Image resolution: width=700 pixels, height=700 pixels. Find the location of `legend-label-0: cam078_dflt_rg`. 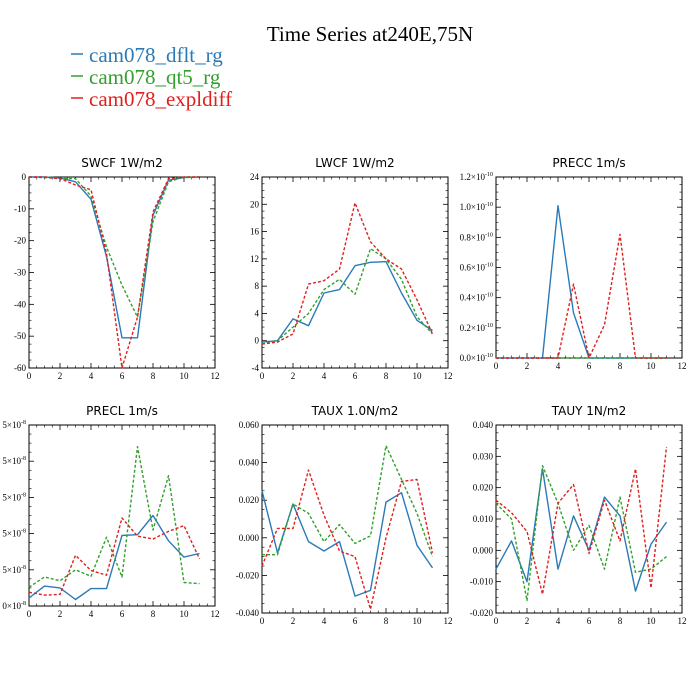

legend-label-0: cam078_dflt_rg is located at coordinates (156, 55).